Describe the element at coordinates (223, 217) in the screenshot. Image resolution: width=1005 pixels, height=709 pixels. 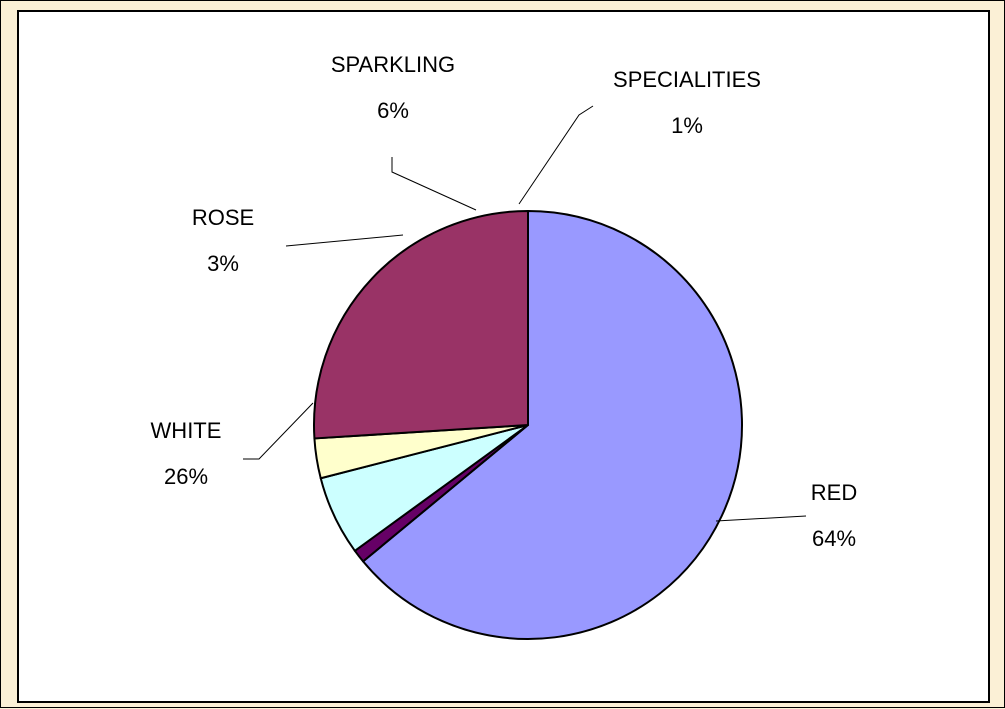
I see `slice-label-rose: ROSE` at that location.